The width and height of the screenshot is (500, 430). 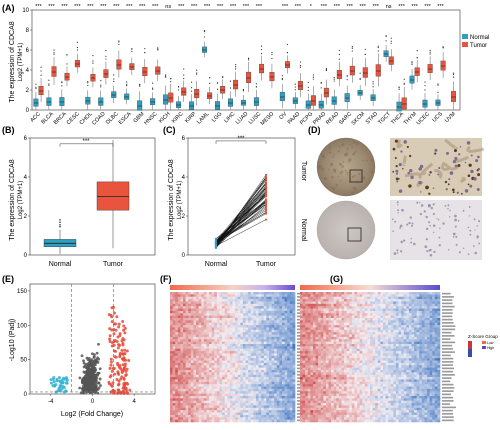 What do you see at coordinates (216, 245) in the screenshot?
I see `normal-point` at bounding box center [216, 245].